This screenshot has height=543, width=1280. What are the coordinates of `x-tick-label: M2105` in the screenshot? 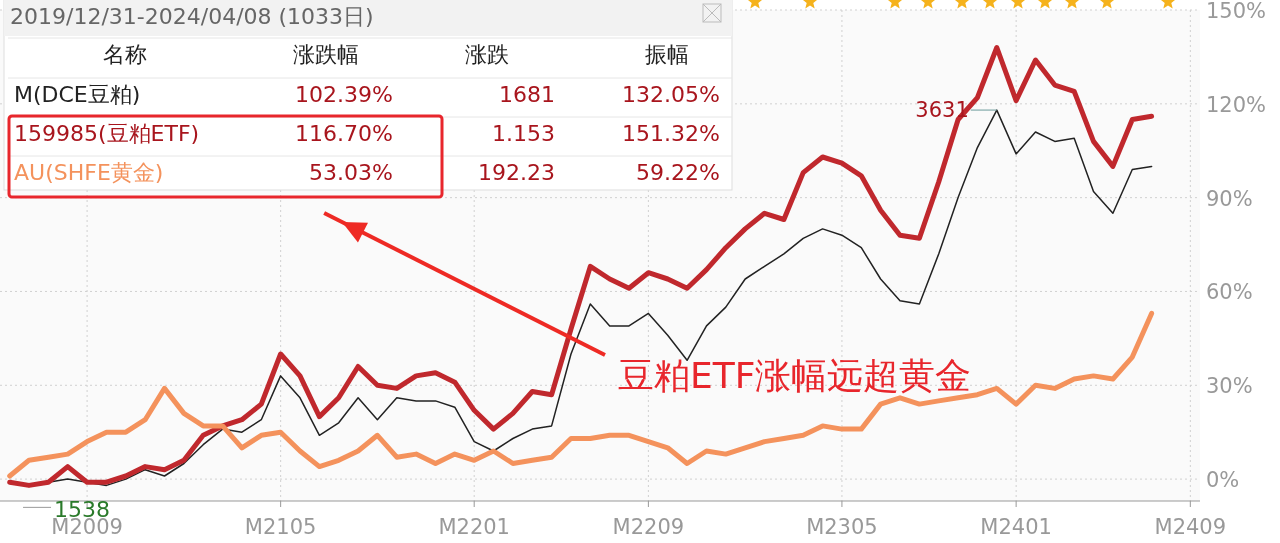 It's located at (280, 527).